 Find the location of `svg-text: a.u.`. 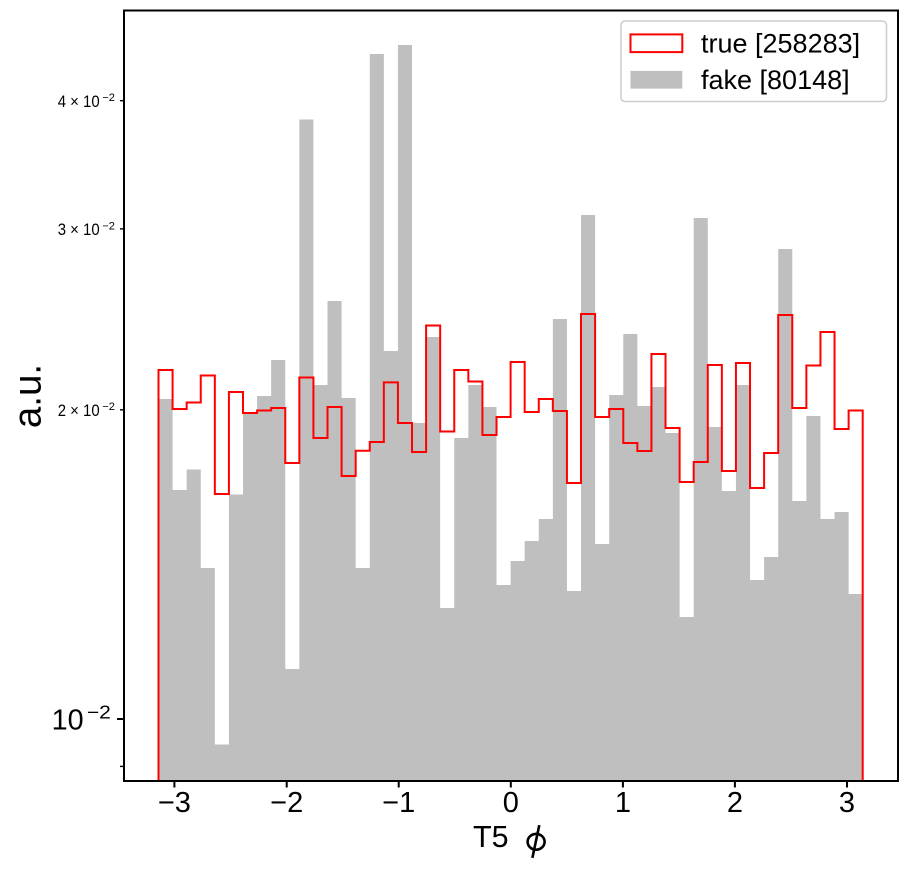

svg-text: a.u. is located at coordinates (28, 396).